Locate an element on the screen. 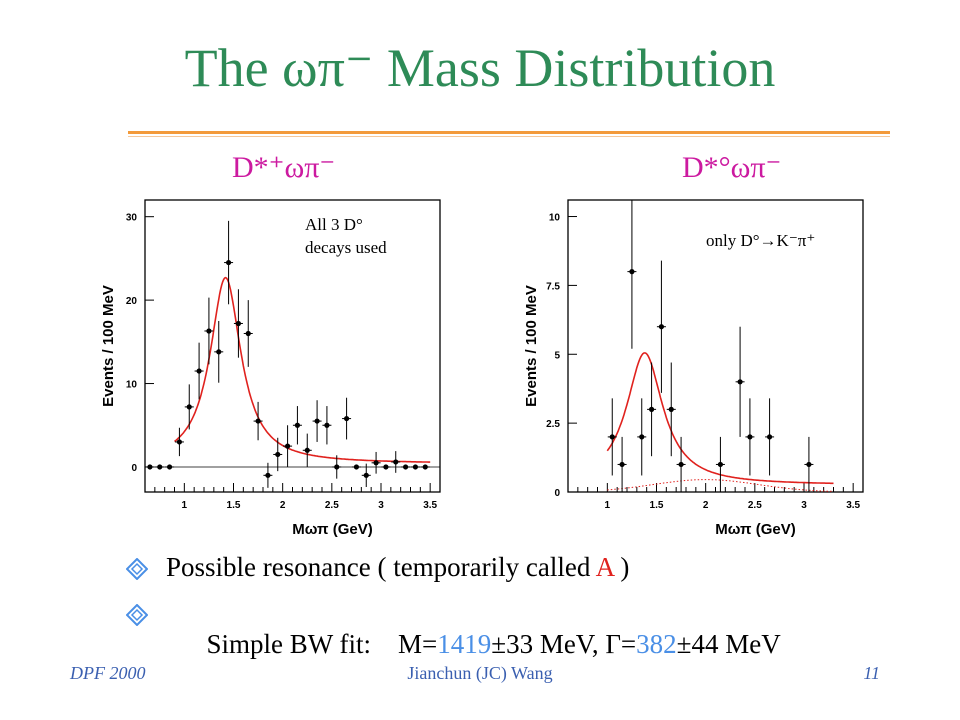  footer-conference: DPF 2000 is located at coordinates (108, 673).